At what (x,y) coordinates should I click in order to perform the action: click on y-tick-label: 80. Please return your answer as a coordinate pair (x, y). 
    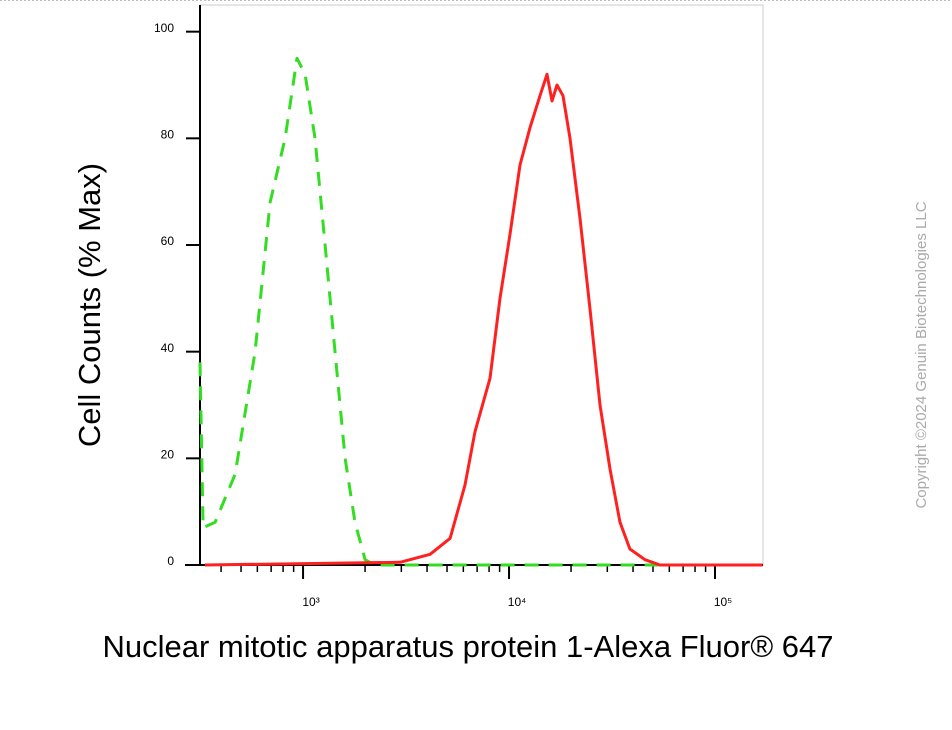
    Looking at the image, I should click on (168, 135).